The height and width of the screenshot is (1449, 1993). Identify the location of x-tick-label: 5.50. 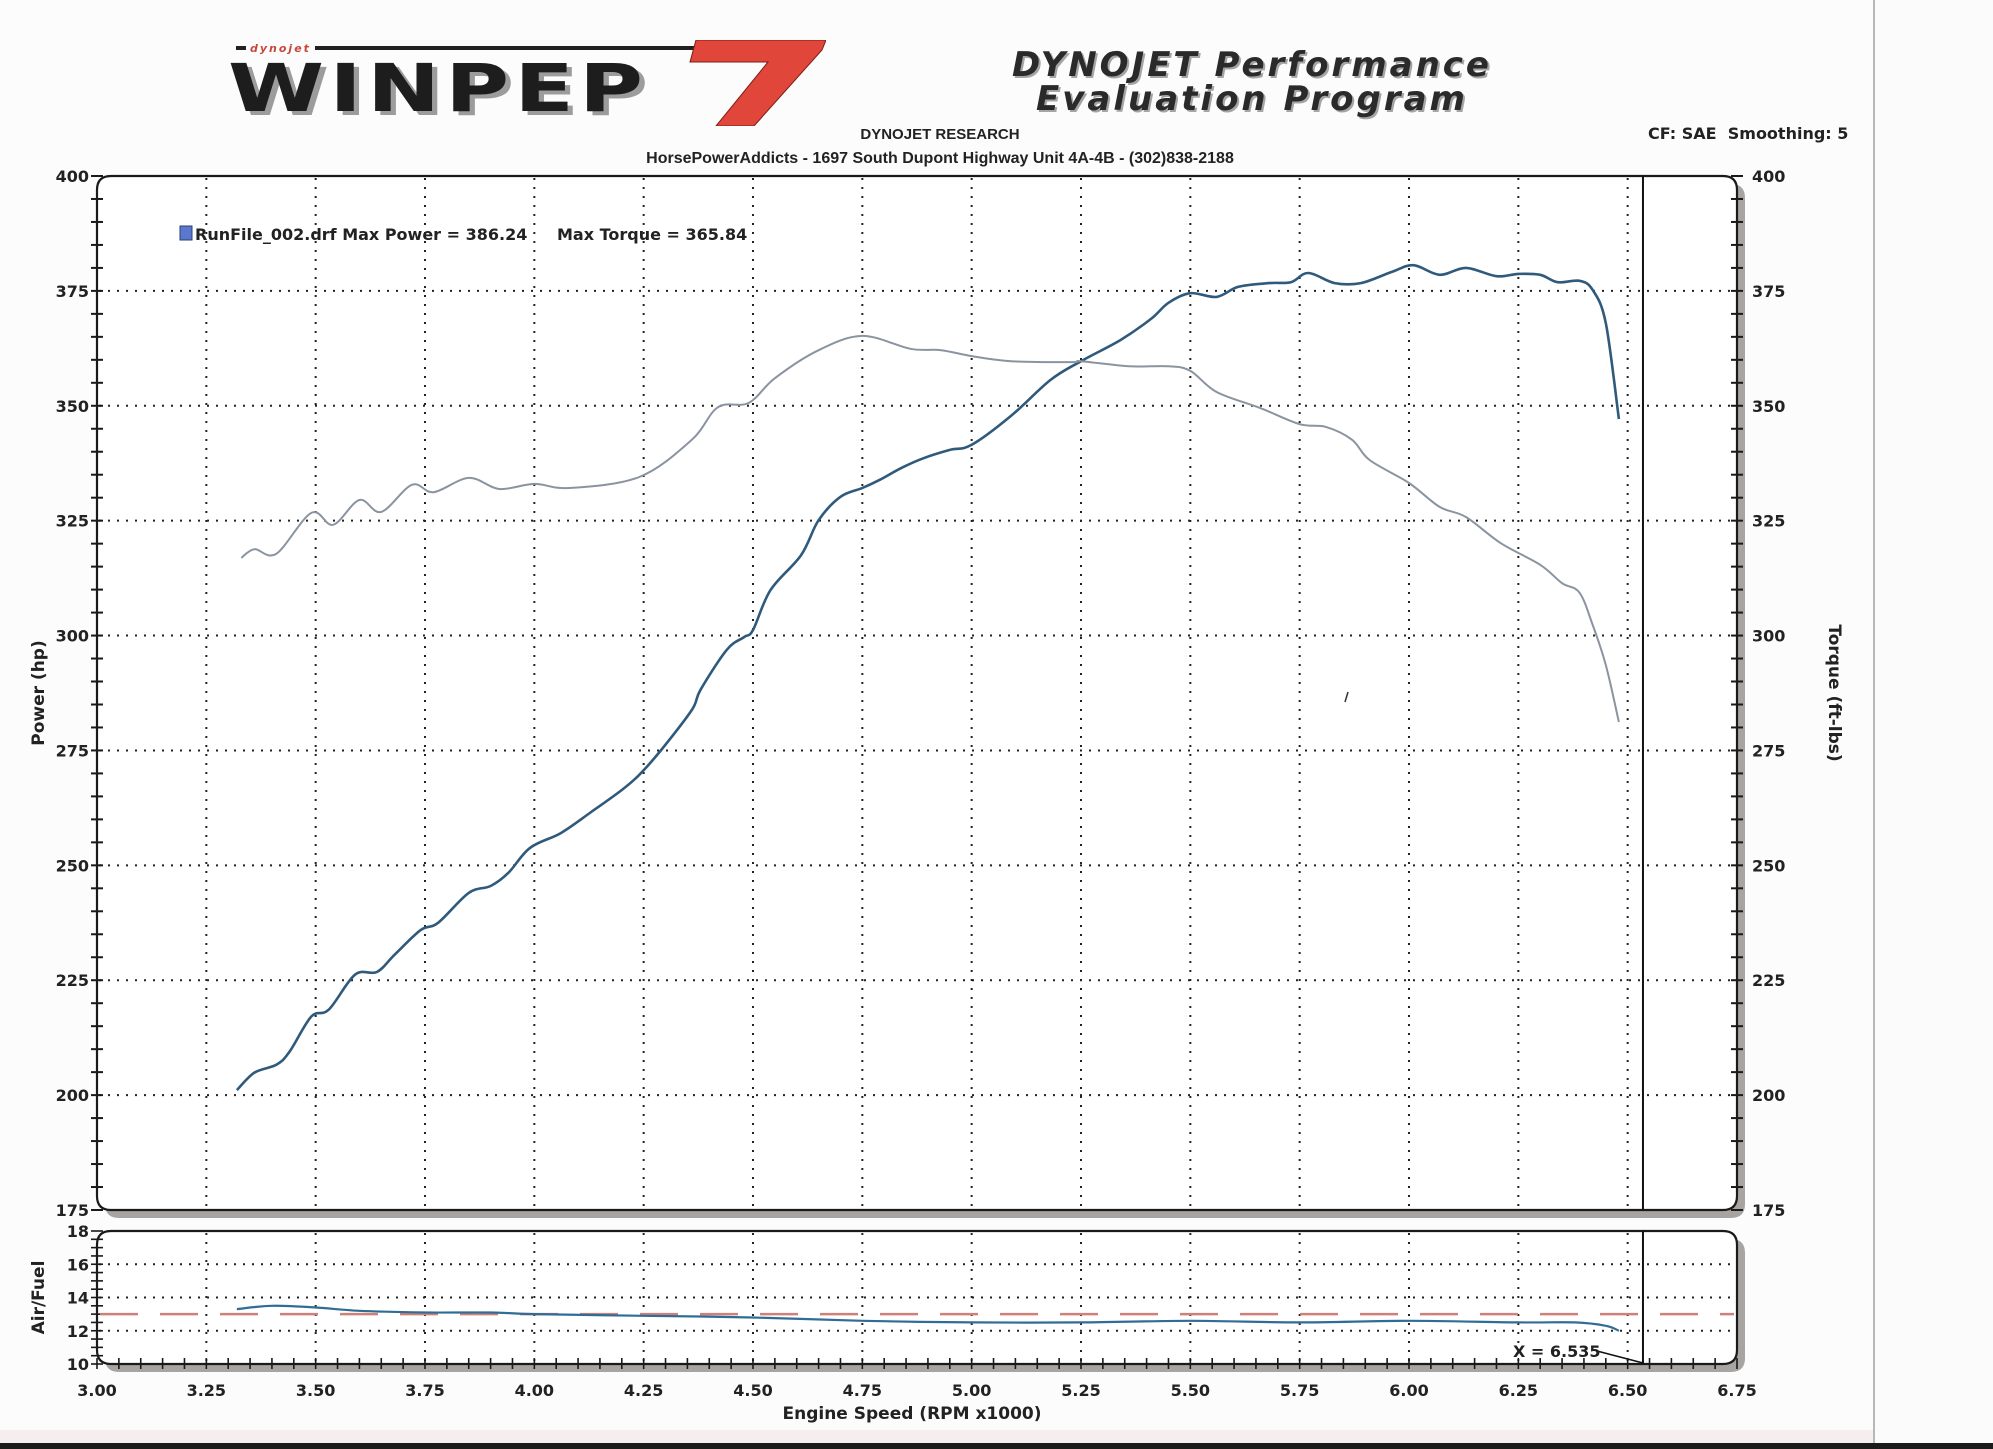
(1190, 1390).